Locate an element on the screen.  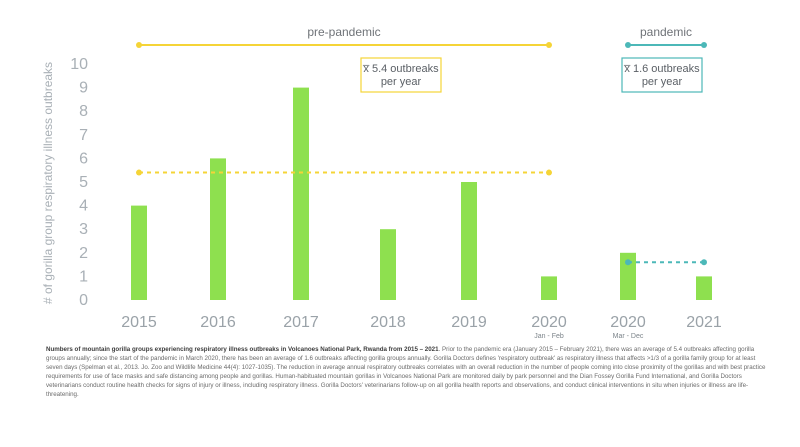
y-tick-label: 5 is located at coordinates (83, 182).